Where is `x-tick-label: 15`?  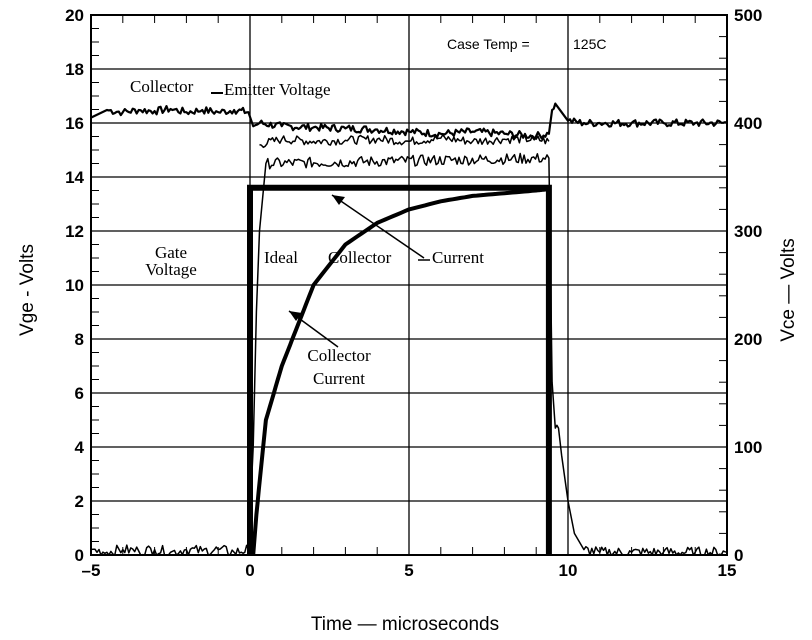 x-tick-label: 15 is located at coordinates (727, 570).